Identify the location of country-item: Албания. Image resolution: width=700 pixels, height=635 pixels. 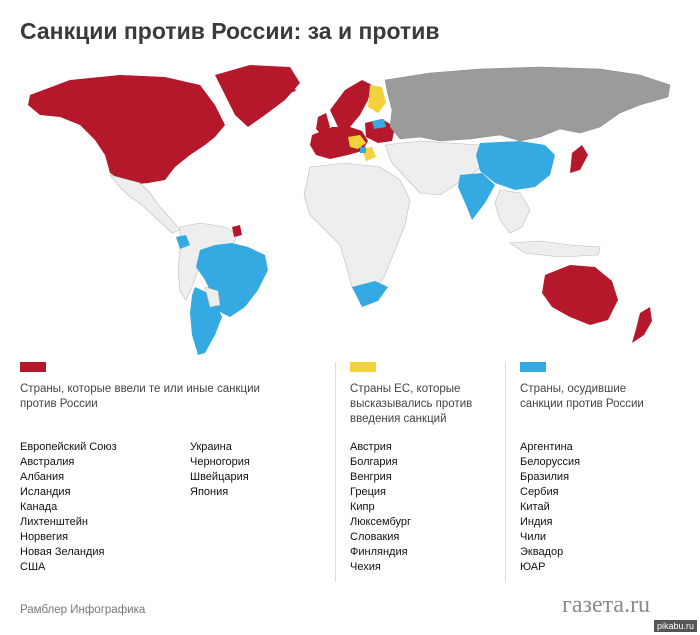
(42, 477).